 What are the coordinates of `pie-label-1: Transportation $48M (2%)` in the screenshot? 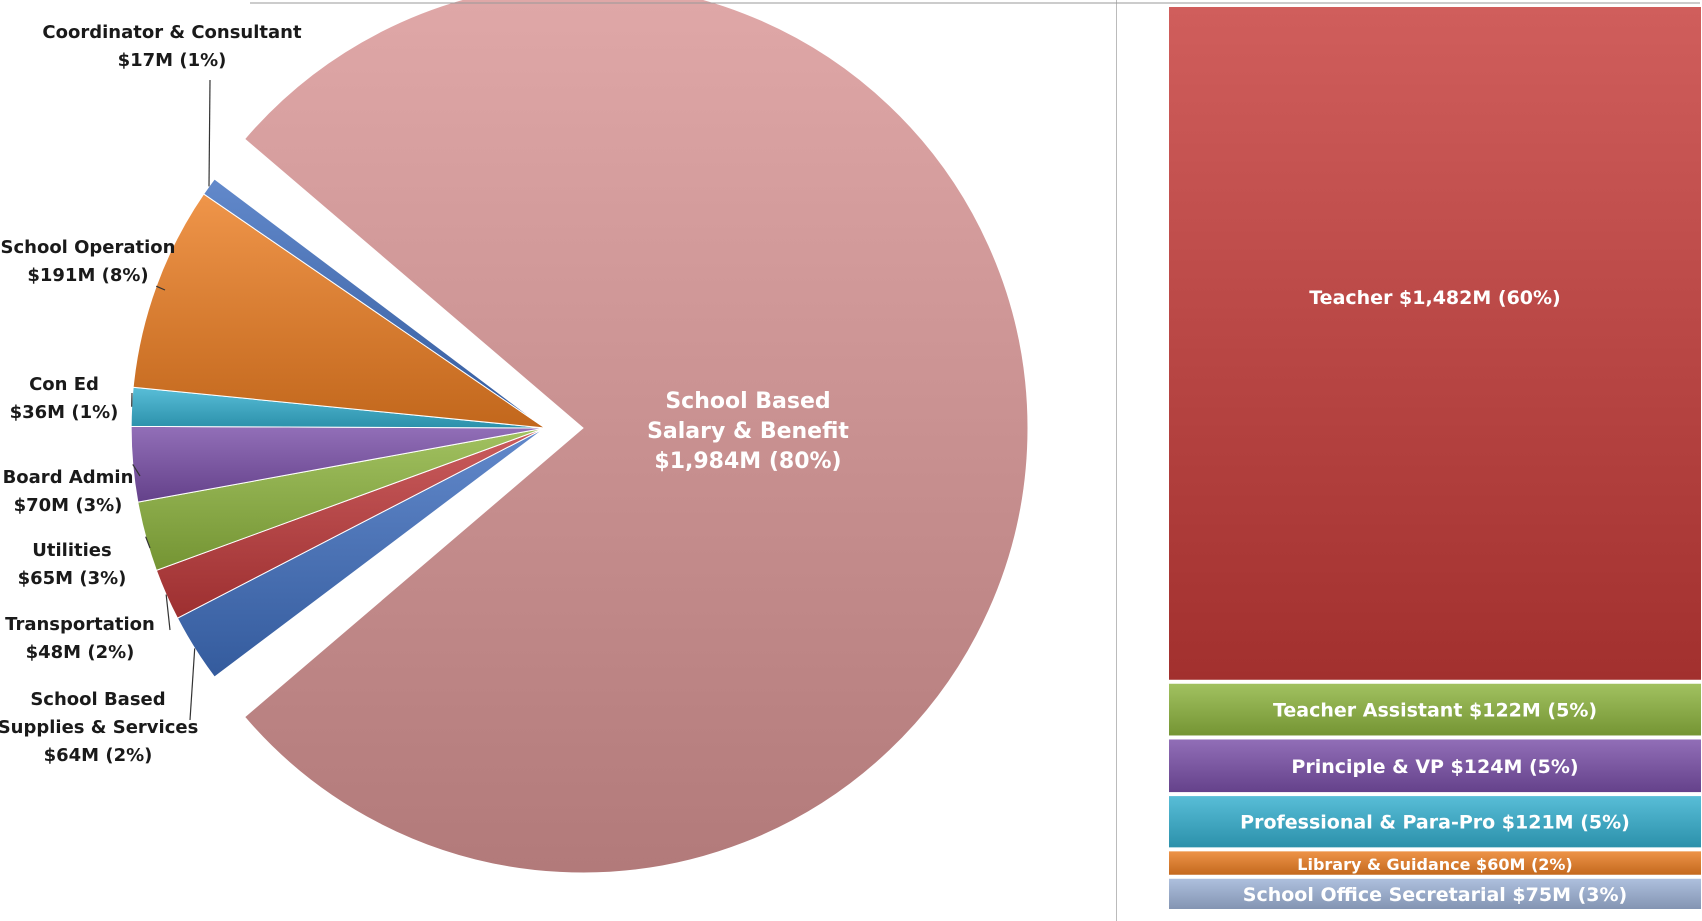 It's located at (80, 638).